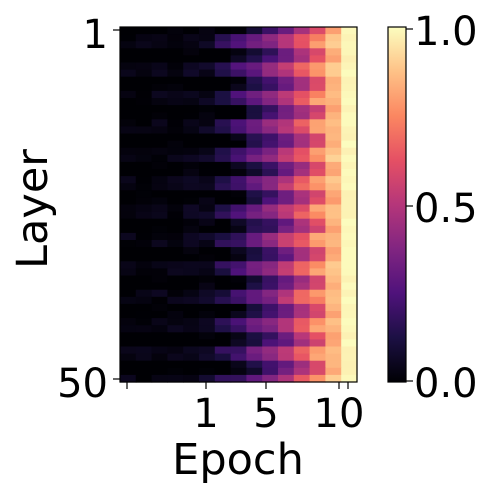  Describe the element at coordinates (339, 414) in the screenshot. I see `x-tick-label-10: 10` at that location.